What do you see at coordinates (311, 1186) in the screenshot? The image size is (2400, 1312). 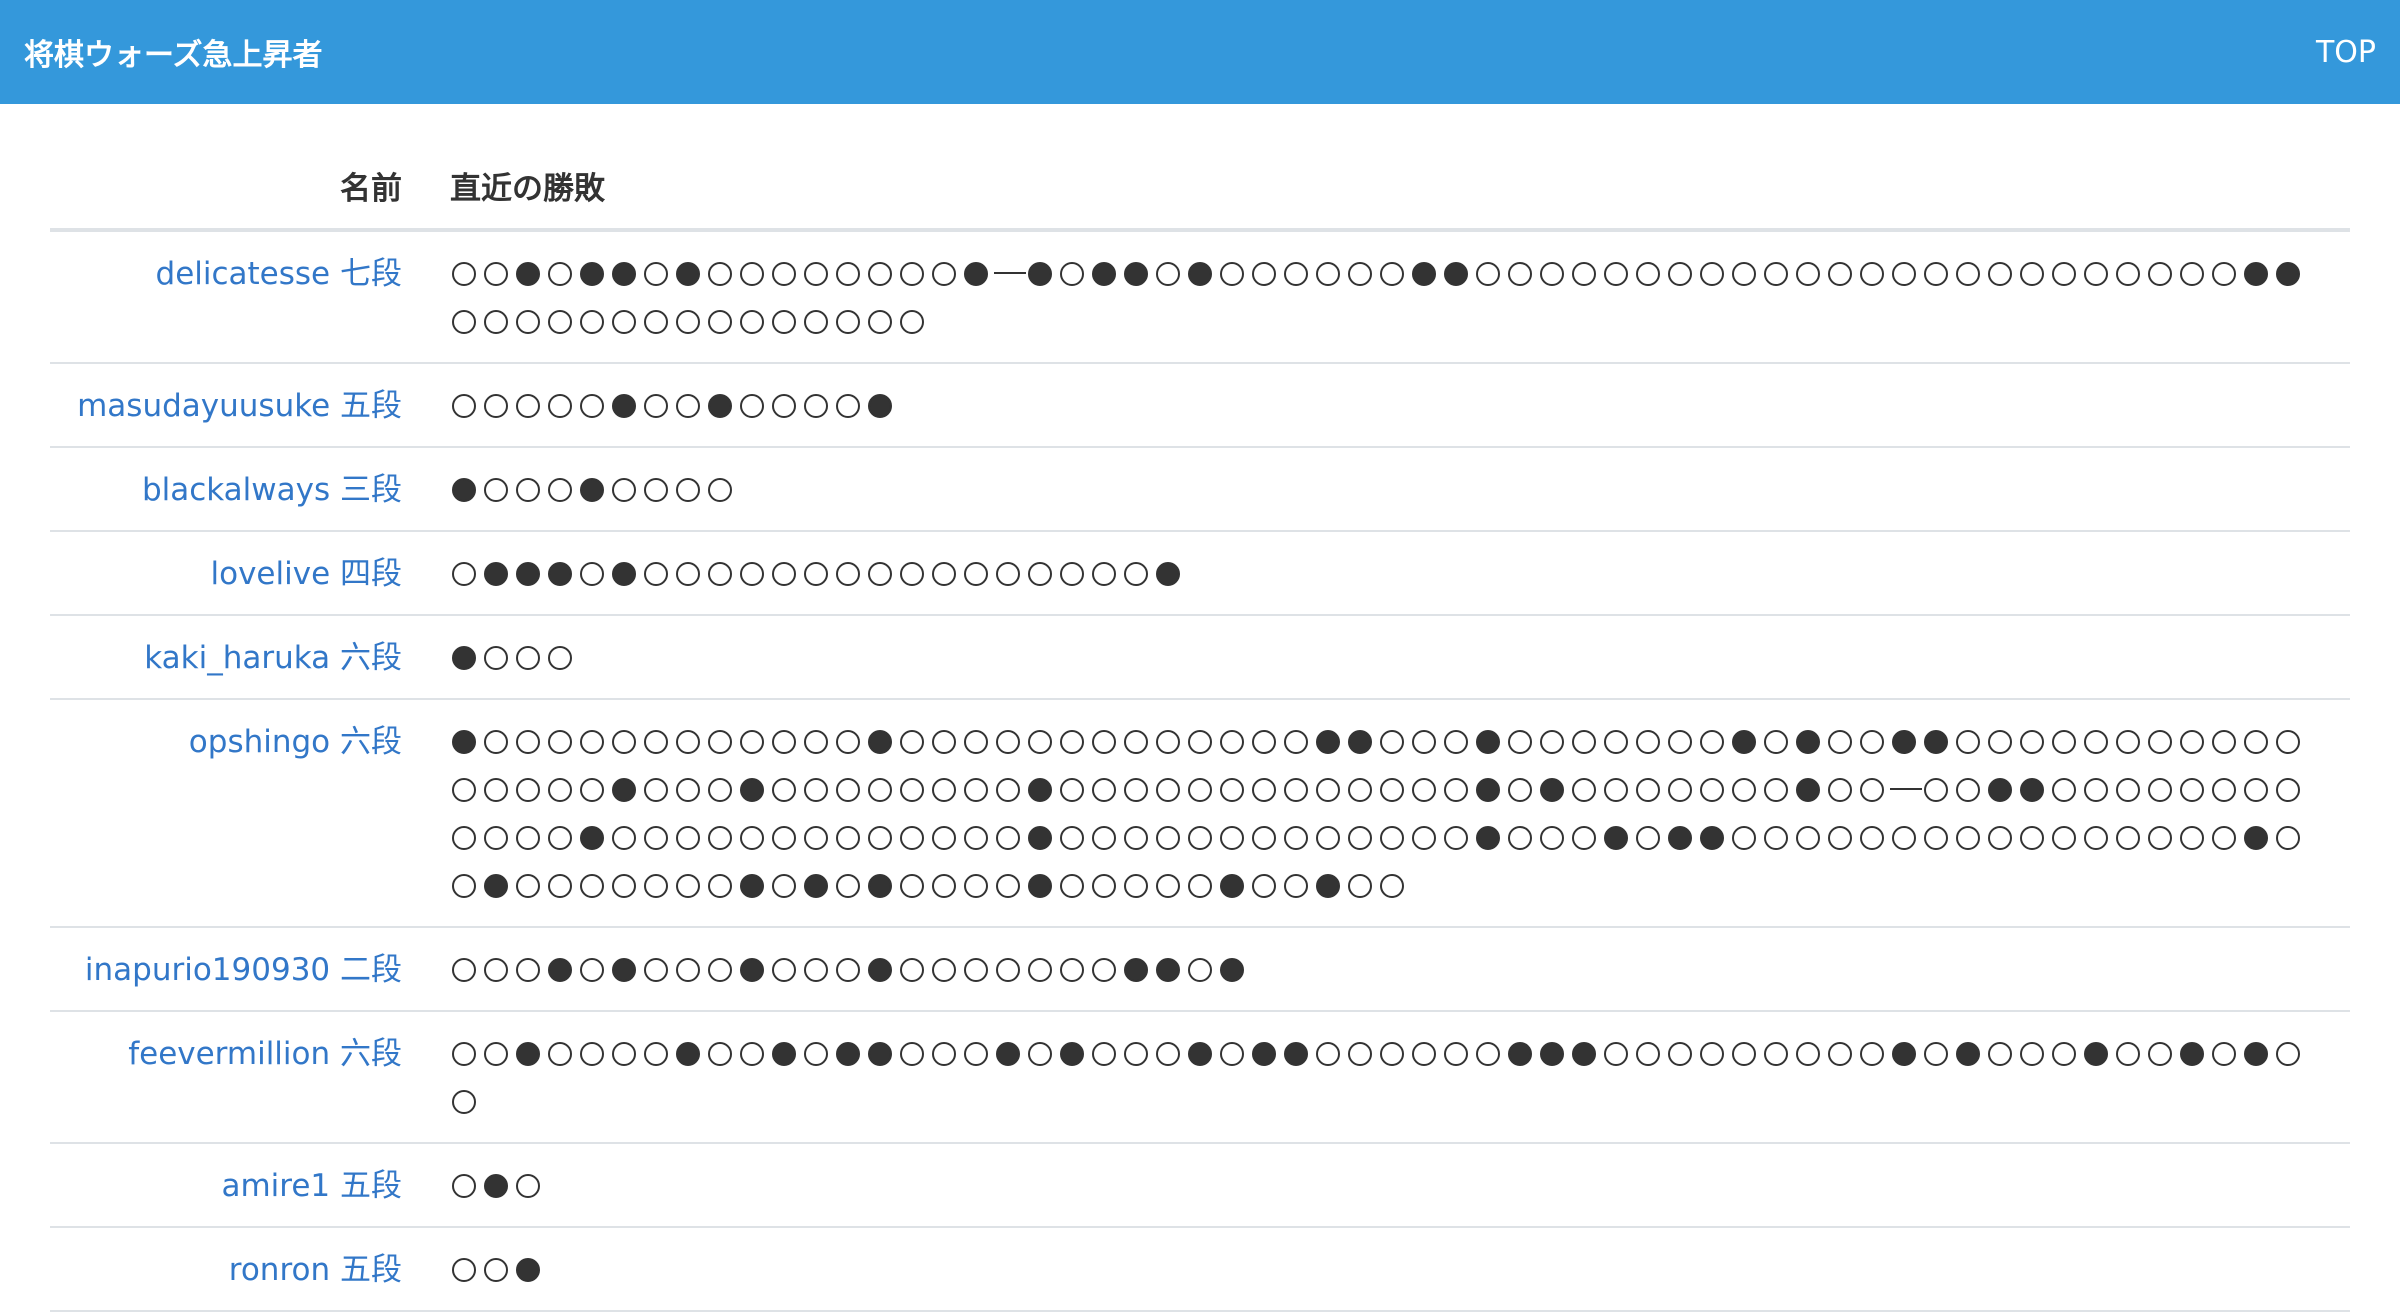 I see `player-name-link: amire1 五段` at bounding box center [311, 1186].